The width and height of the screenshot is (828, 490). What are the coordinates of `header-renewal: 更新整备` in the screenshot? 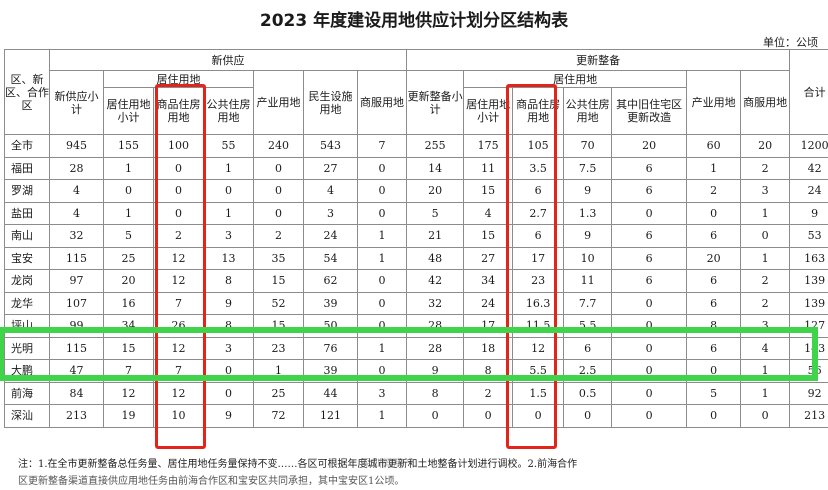 It's located at (598, 60).